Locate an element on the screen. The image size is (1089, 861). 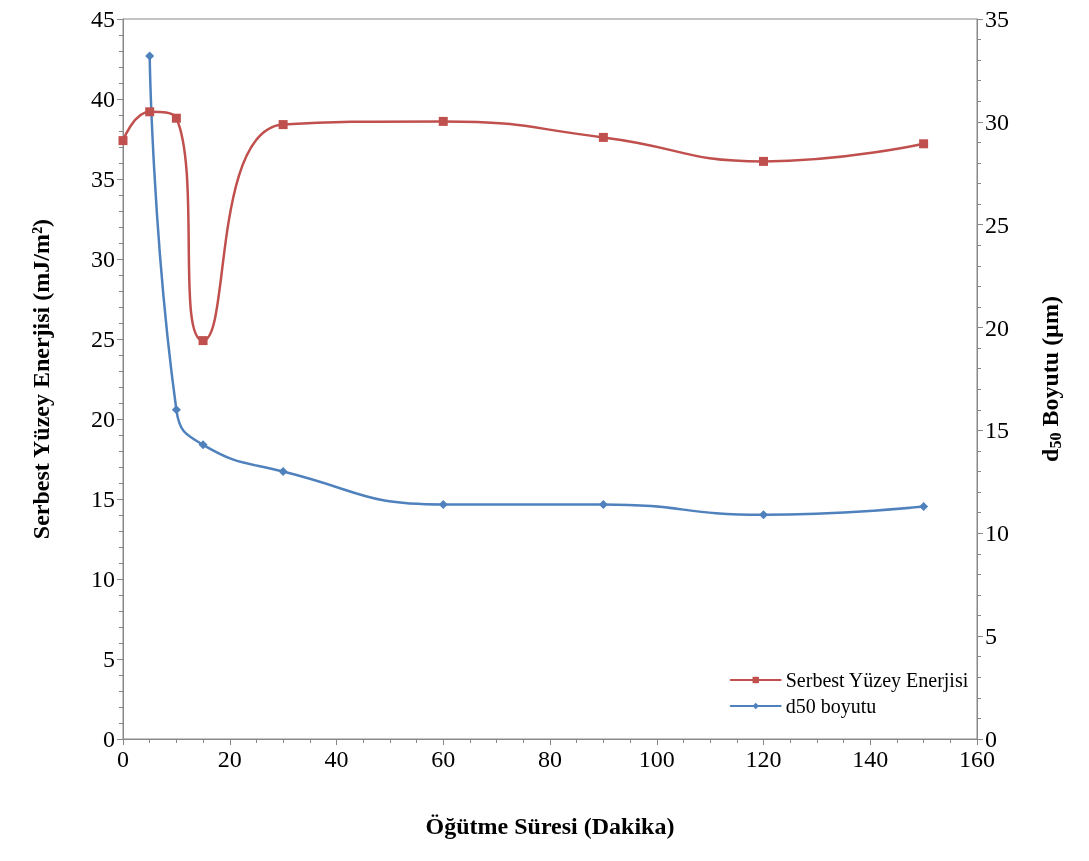
y2-tick-label: 25 is located at coordinates (997, 224).